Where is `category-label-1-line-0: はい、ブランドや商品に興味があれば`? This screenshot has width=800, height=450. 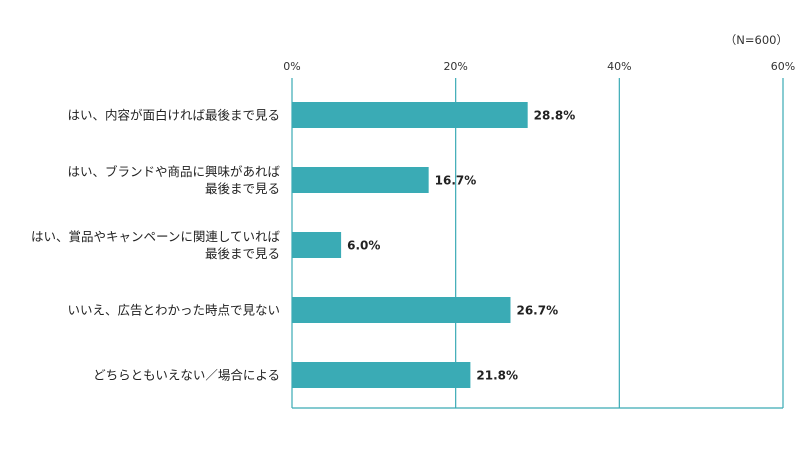 category-label-1-line-0: はい、ブランドや商品に興味があれば is located at coordinates (173, 171).